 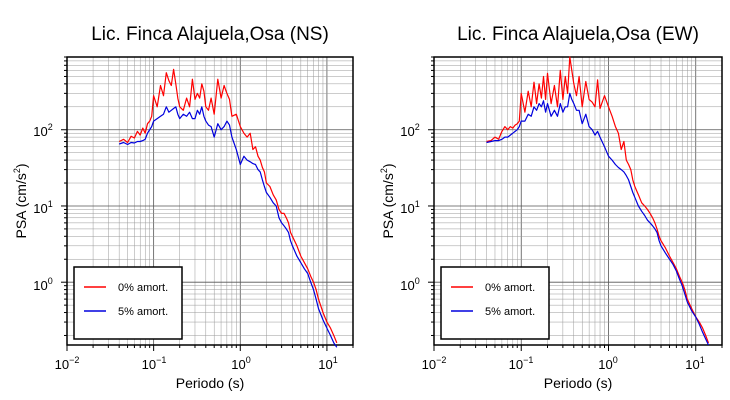 What do you see at coordinates (578, 34) in the screenshot?
I see `chart-title: Lic. Finca Alajuela,Osa (EW)` at bounding box center [578, 34].